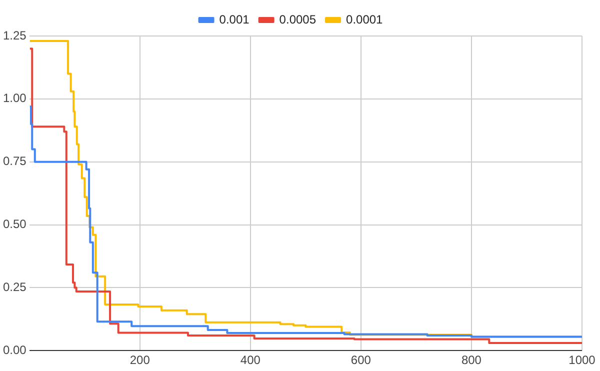 The image size is (600, 371). What do you see at coordinates (14, 224) in the screenshot?
I see `y-tick-label: 0.50` at bounding box center [14, 224].